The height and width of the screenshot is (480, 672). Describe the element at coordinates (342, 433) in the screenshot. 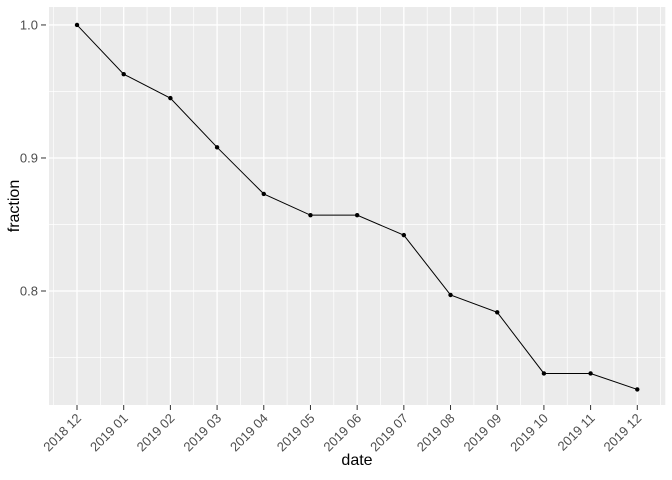

I see `x-axis-tick-label: 2019 06` at that location.